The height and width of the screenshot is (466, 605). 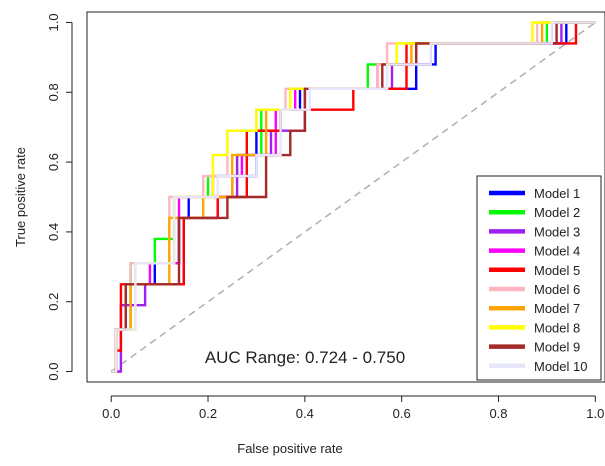 What do you see at coordinates (111, 413) in the screenshot?
I see `x-tick-label: 0.0` at bounding box center [111, 413].